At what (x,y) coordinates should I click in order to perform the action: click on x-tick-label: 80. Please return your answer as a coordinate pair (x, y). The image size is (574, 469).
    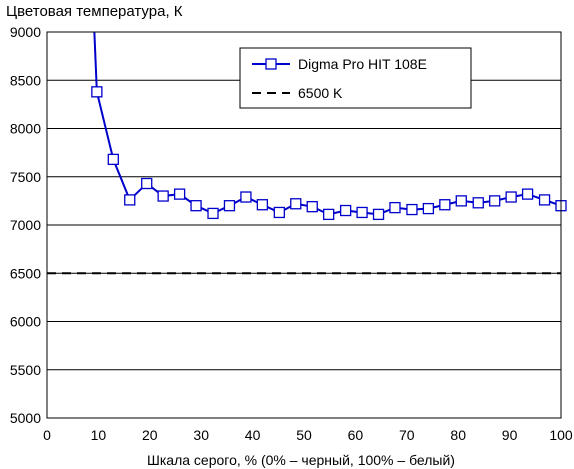
    Looking at the image, I should click on (458, 435).